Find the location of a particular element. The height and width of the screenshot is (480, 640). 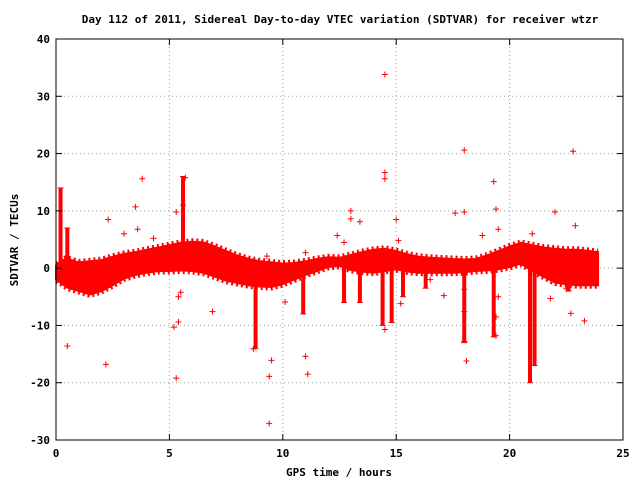

x-tick-label: 20 is located at coordinates (509, 453).